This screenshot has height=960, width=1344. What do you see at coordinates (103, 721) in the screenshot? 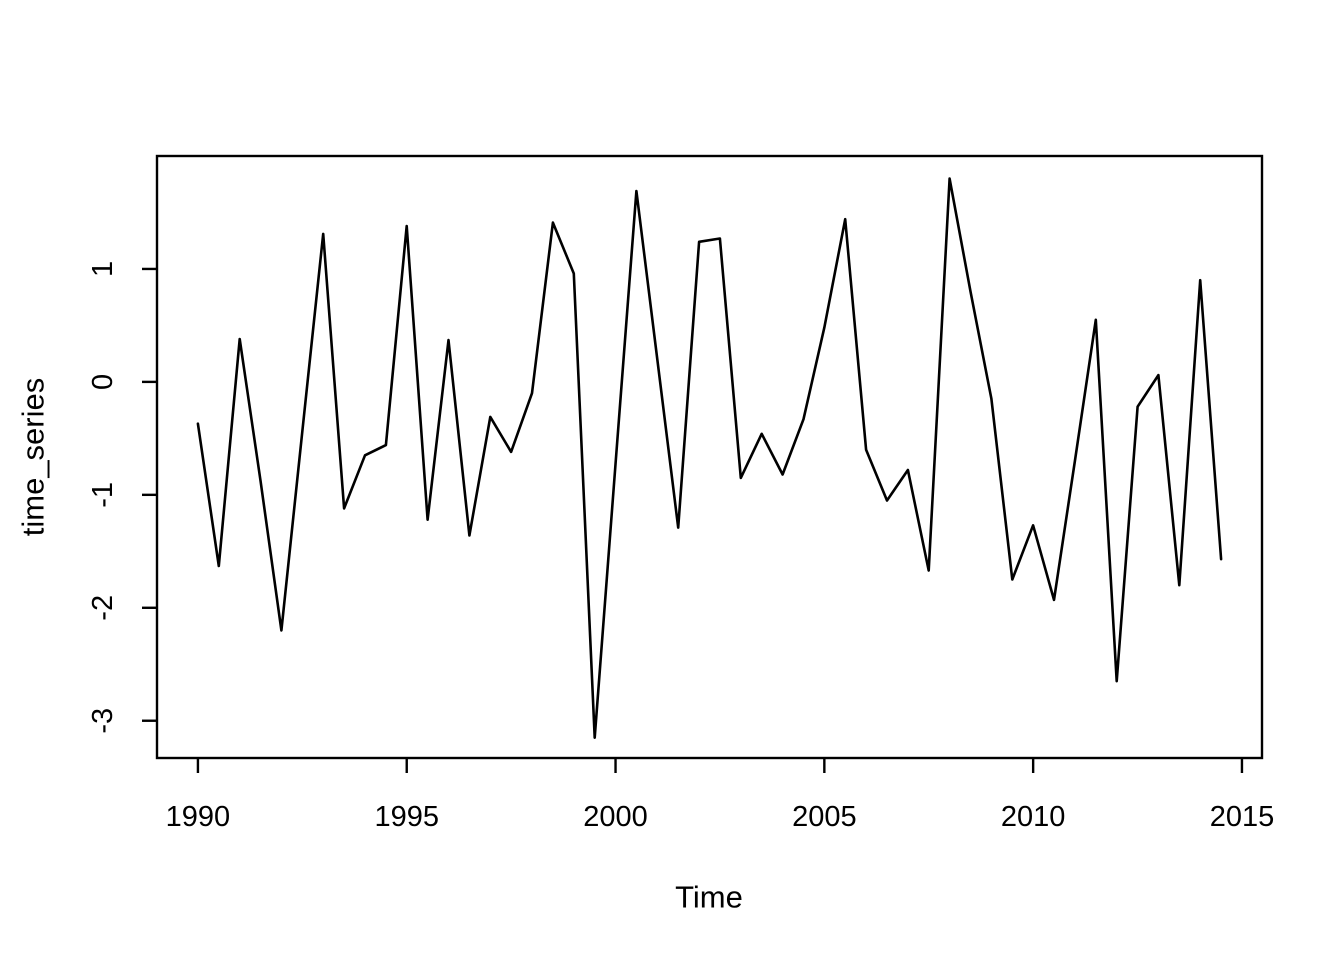
I see `y-tick-label: -3` at bounding box center [103, 721].